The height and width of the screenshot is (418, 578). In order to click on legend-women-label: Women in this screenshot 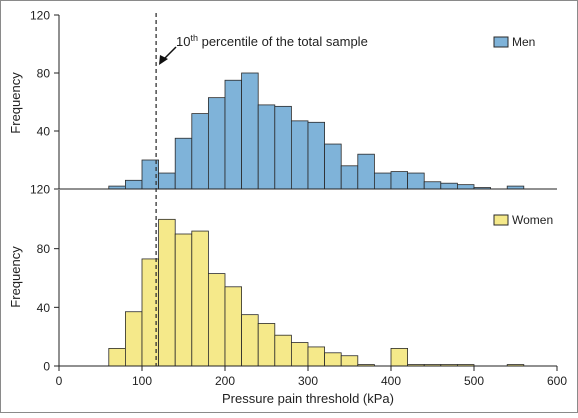, I will do `click(532, 220)`.